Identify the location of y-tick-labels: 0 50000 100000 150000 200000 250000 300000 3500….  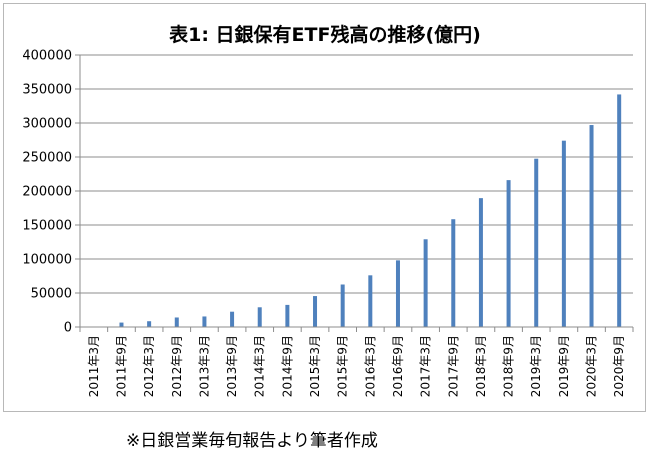
(47, 192).